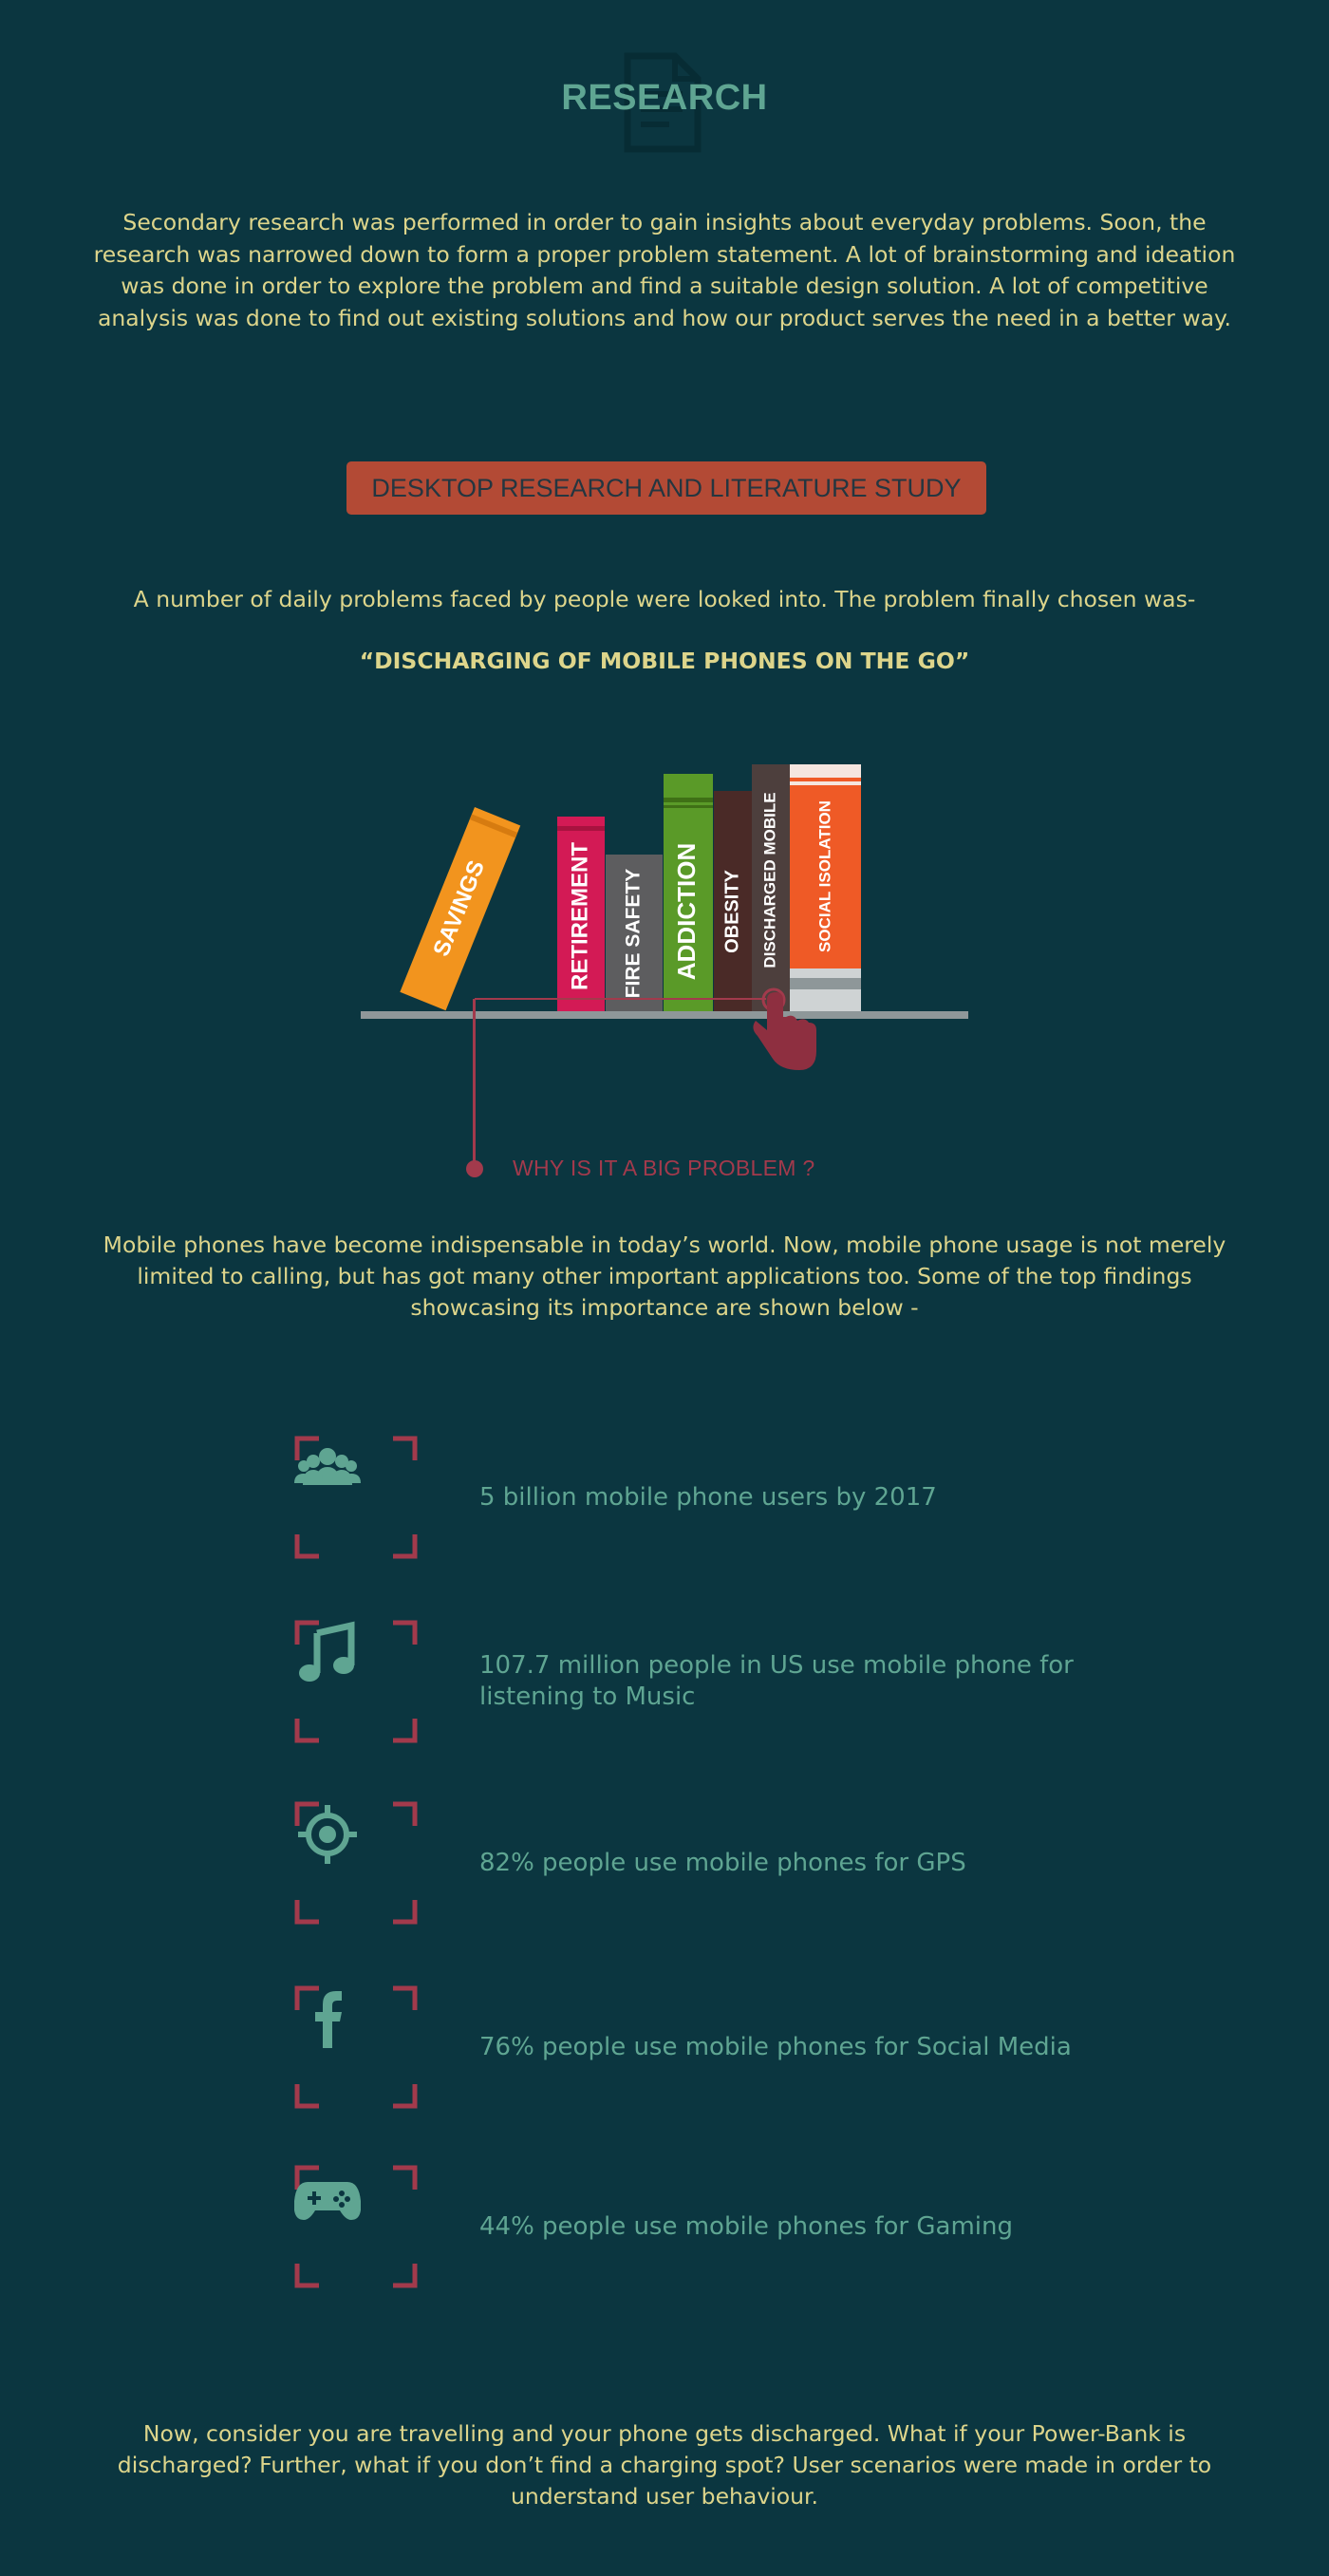 Image resolution: width=1329 pixels, height=2576 pixels. I want to click on book-discharged-mobile: DISCHARGED MOBILE, so click(771, 887).